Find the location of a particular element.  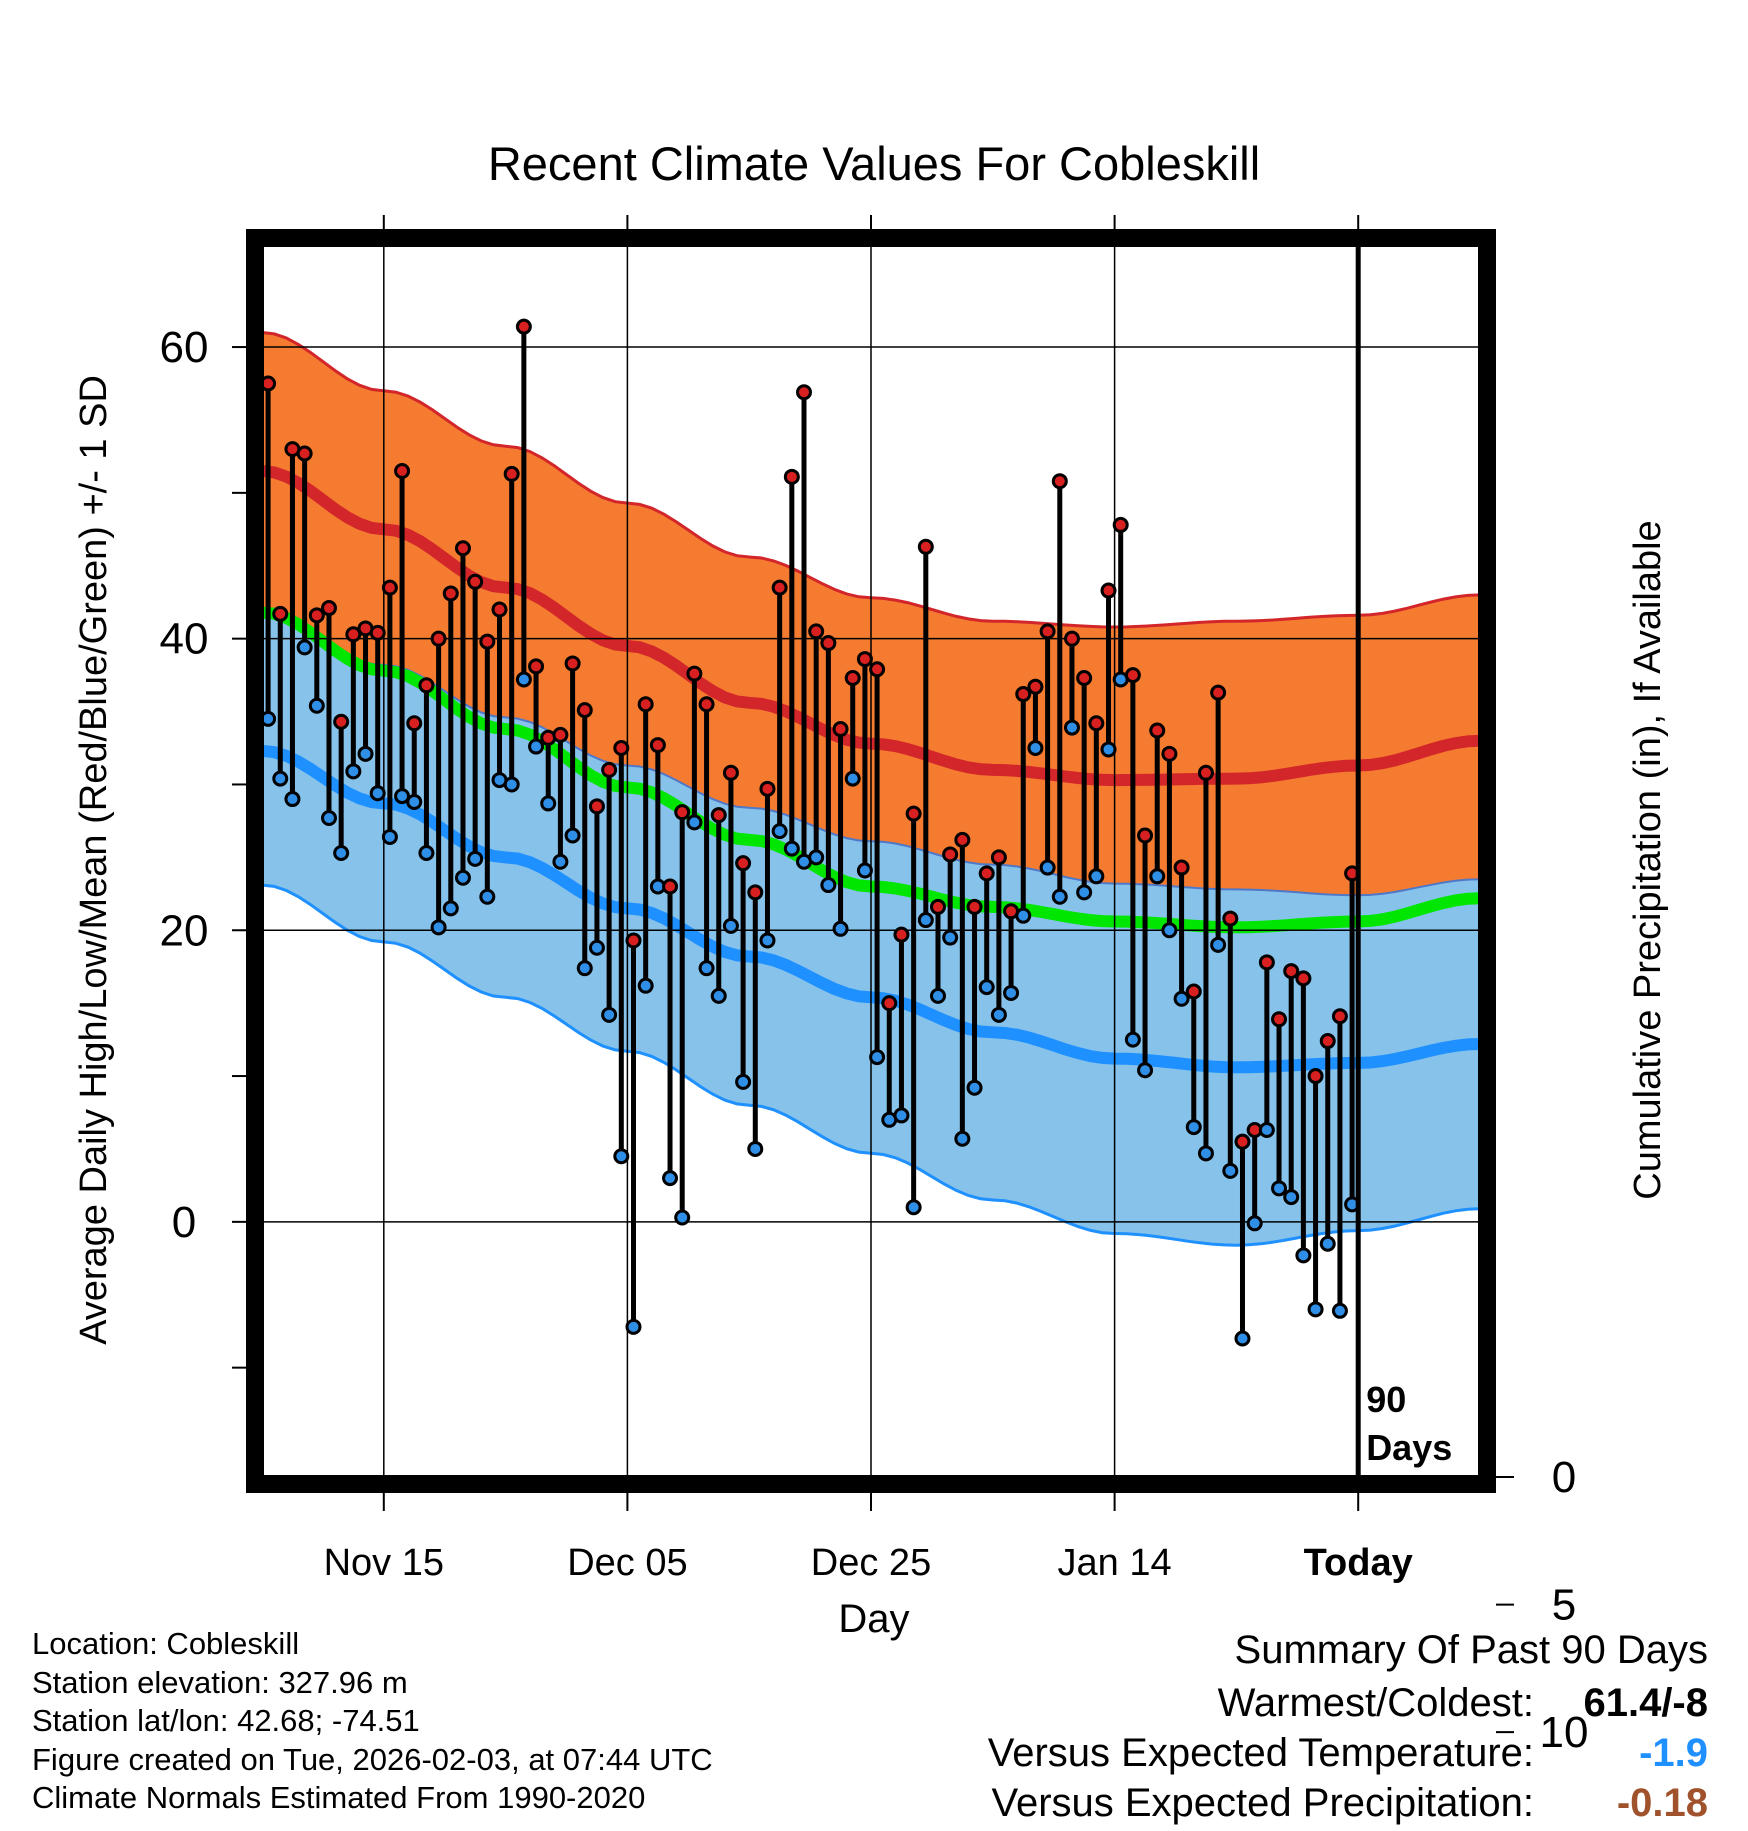

y-tick-label: 60 is located at coordinates (184, 347).